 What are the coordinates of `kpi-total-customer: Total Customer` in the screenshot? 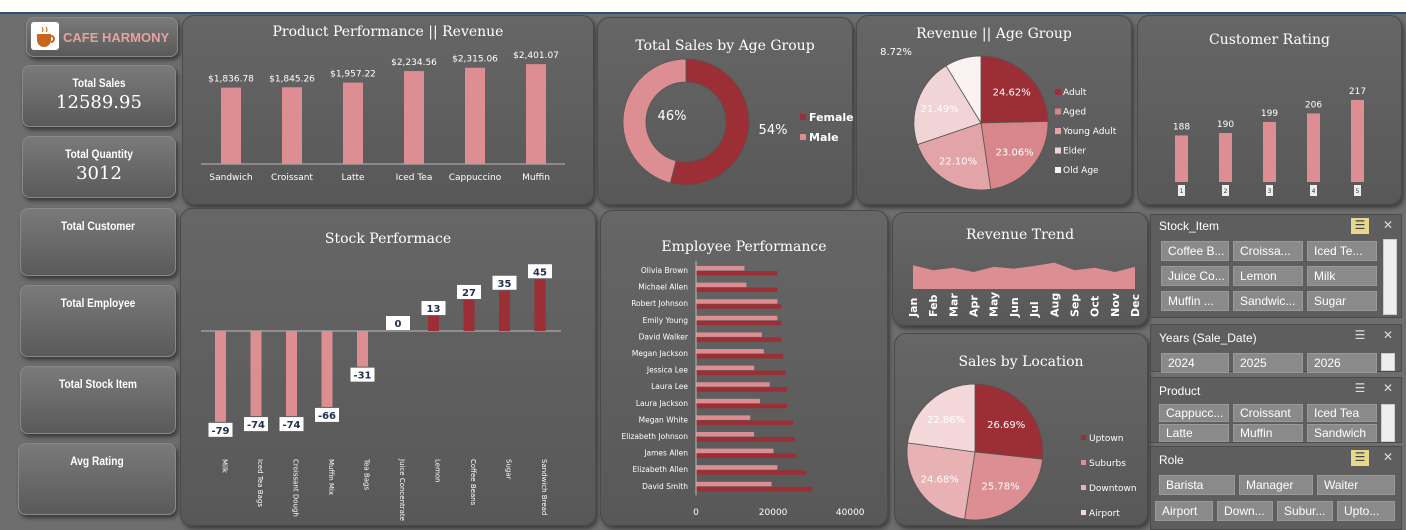 It's located at (98, 242).